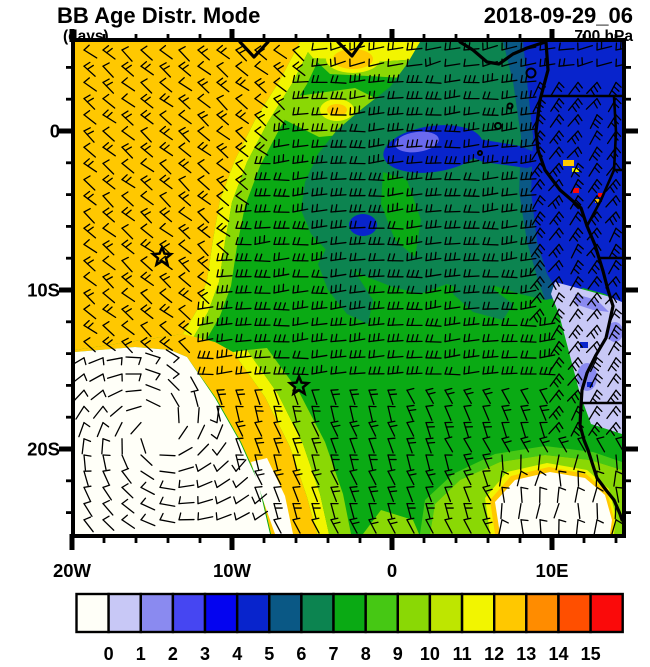 This screenshot has width=650, height=667. I want to click on age-region-gold-diagonal-band, so click(196, 434).